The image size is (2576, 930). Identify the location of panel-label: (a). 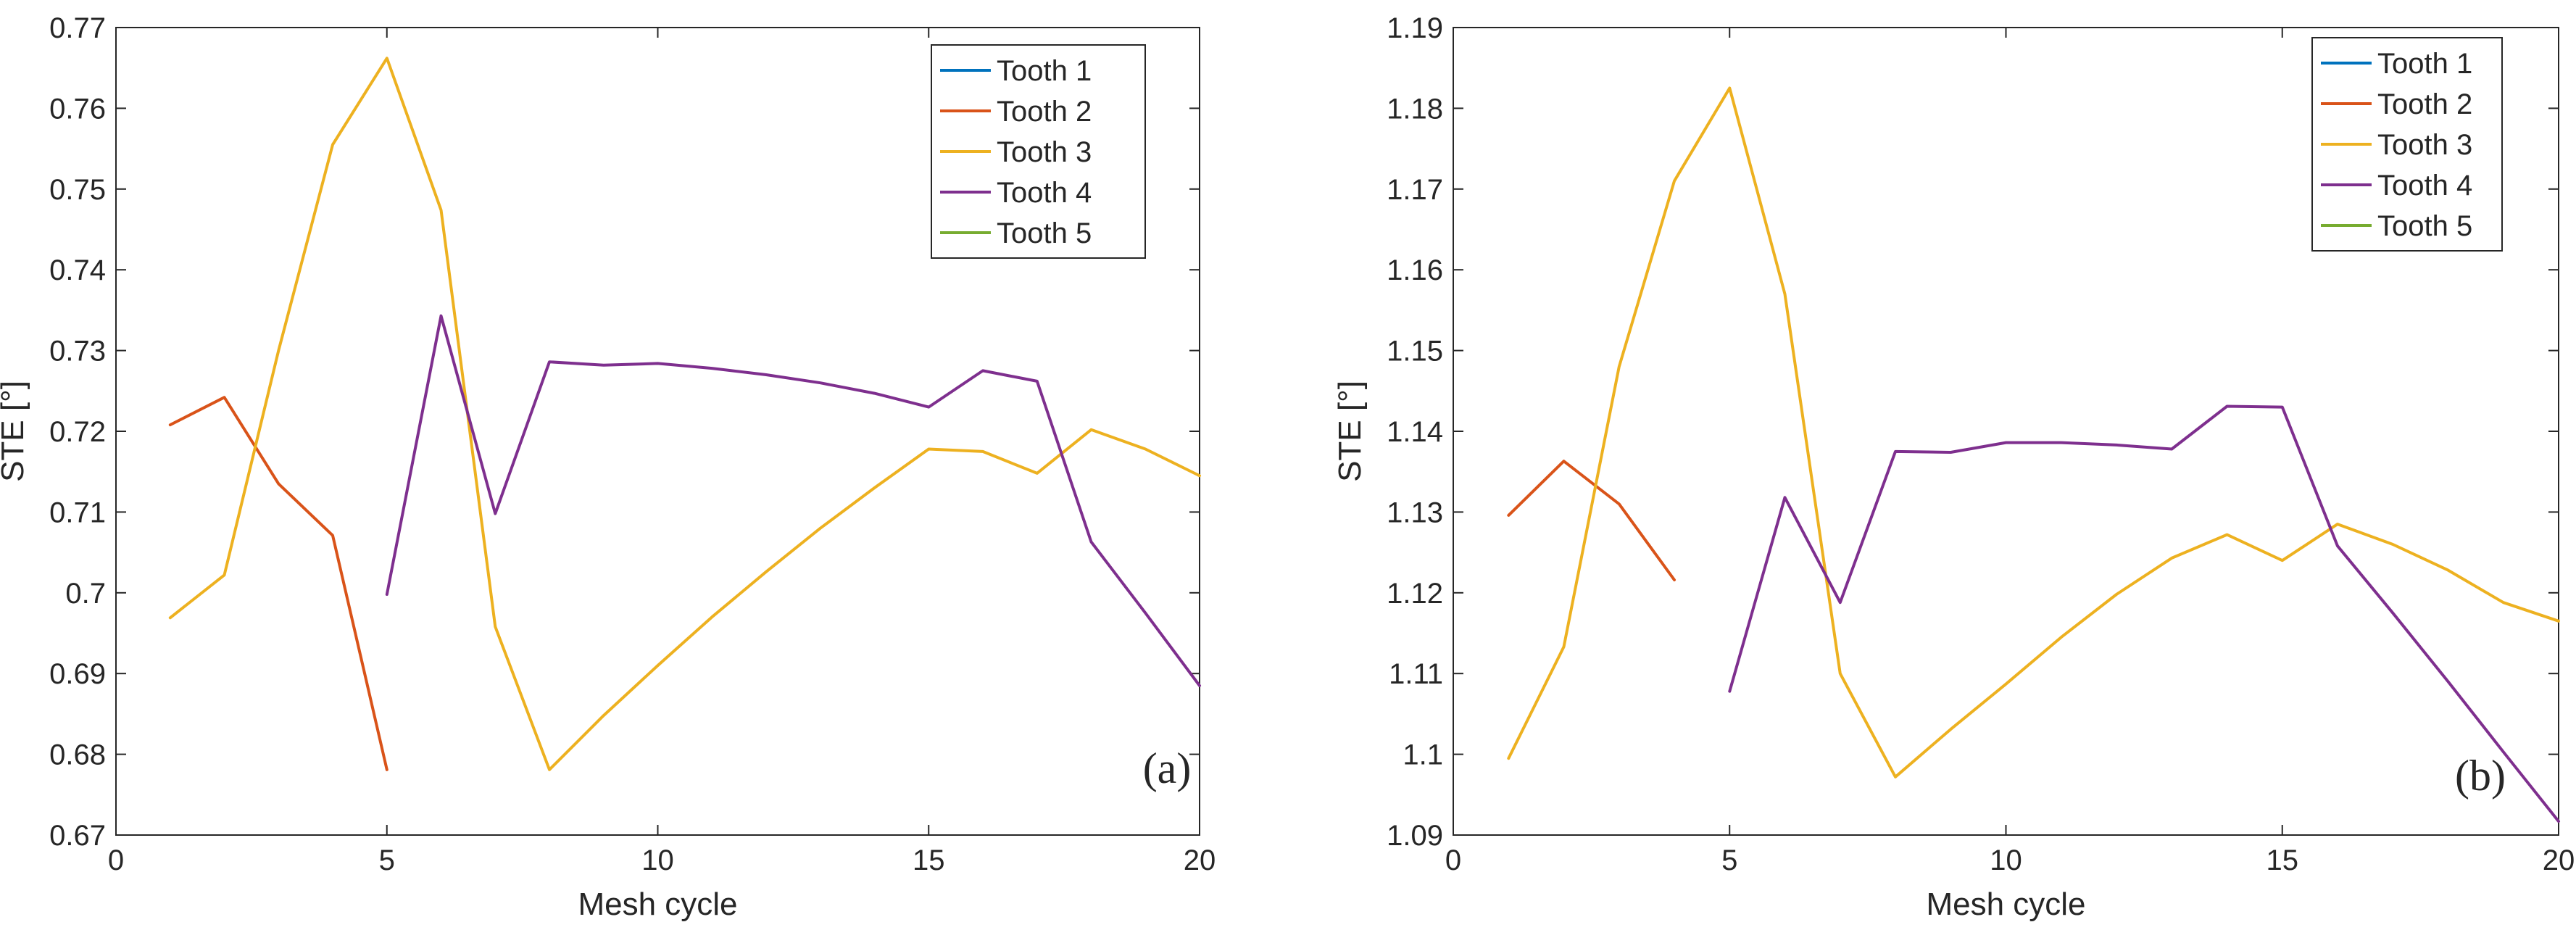
(1167, 768).